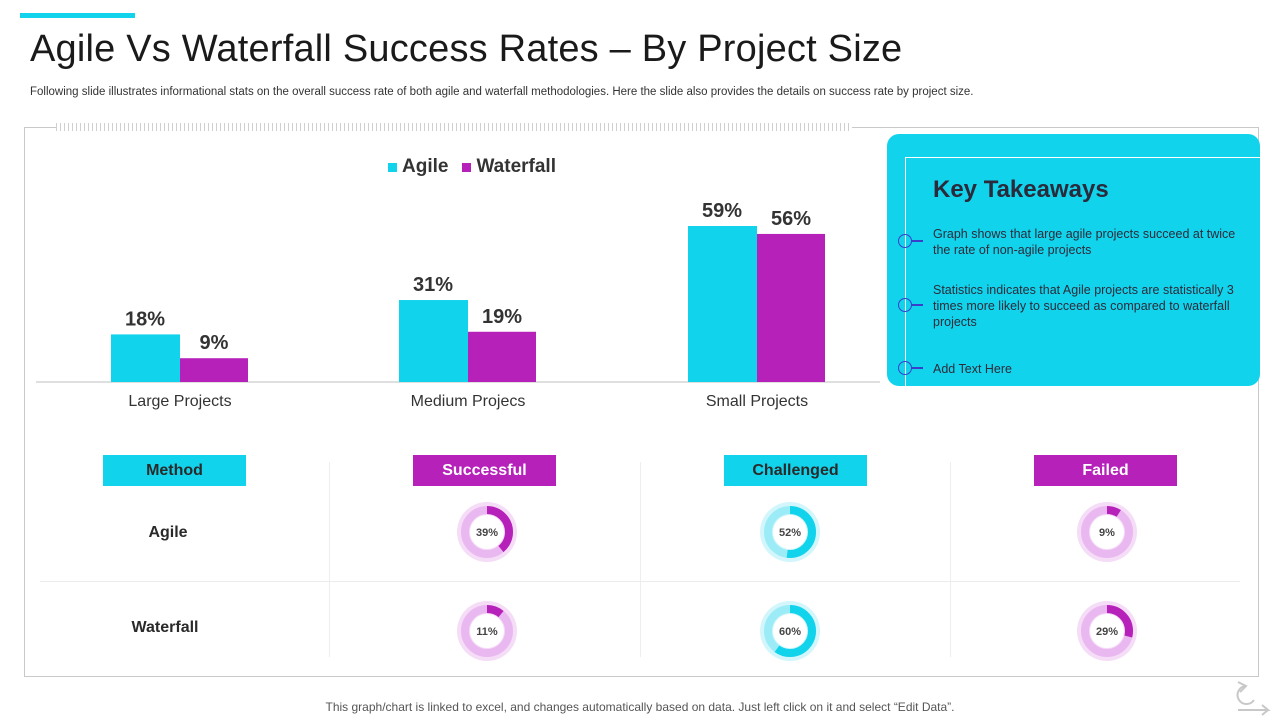 This screenshot has height=720, width=1280. I want to click on donut-waterfall-failed: 29%, so click(1107, 631).